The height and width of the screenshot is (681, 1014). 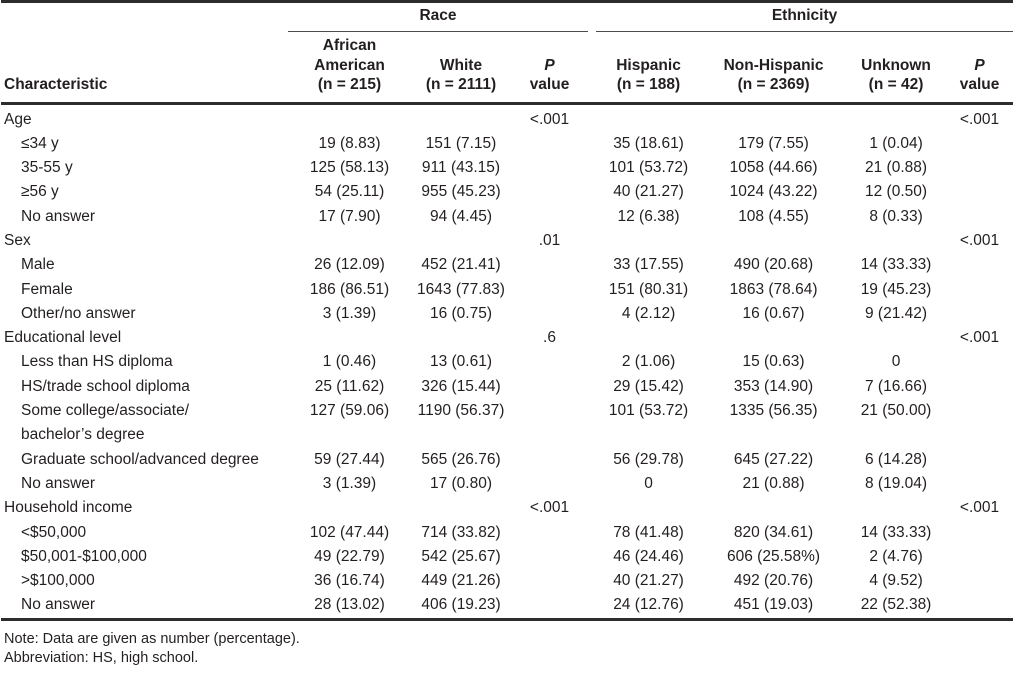 I want to click on group-header-spacer, so click(x=592, y=16).